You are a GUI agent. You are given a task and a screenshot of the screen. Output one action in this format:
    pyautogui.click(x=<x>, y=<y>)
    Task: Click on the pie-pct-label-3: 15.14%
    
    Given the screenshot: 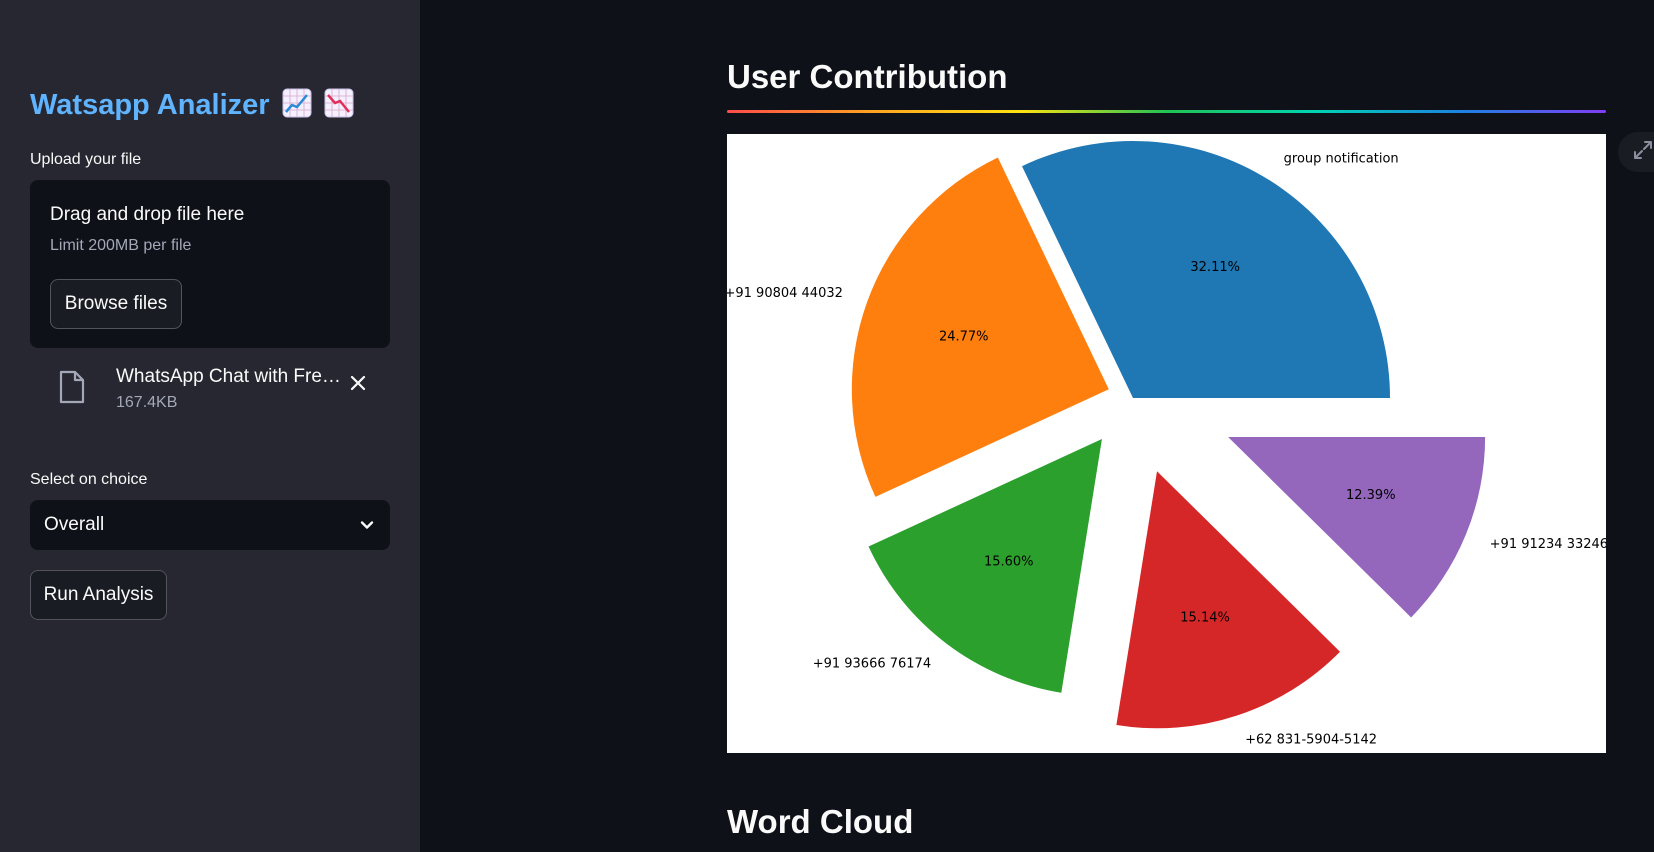 What is the action you would take?
    pyautogui.click(x=1205, y=617)
    